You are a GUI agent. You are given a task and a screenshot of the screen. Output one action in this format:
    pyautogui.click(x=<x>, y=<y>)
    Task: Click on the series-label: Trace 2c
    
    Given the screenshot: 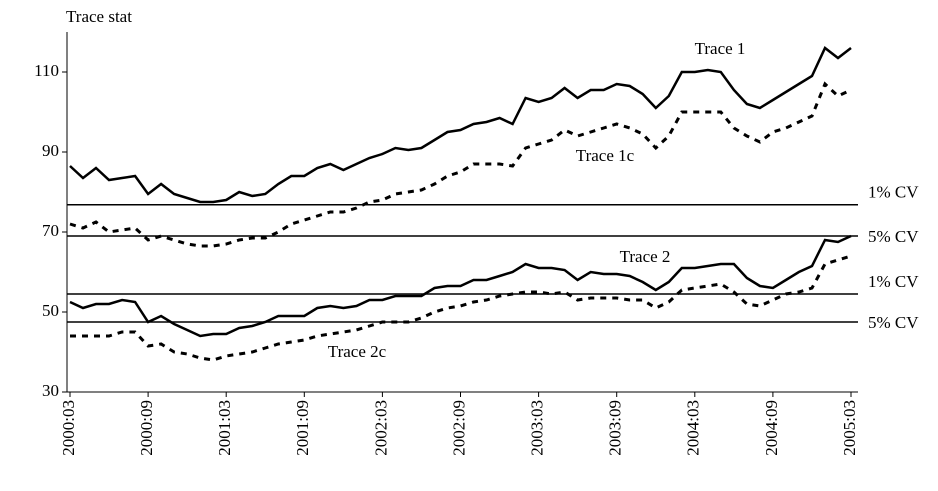 What is the action you would take?
    pyautogui.click(x=357, y=351)
    